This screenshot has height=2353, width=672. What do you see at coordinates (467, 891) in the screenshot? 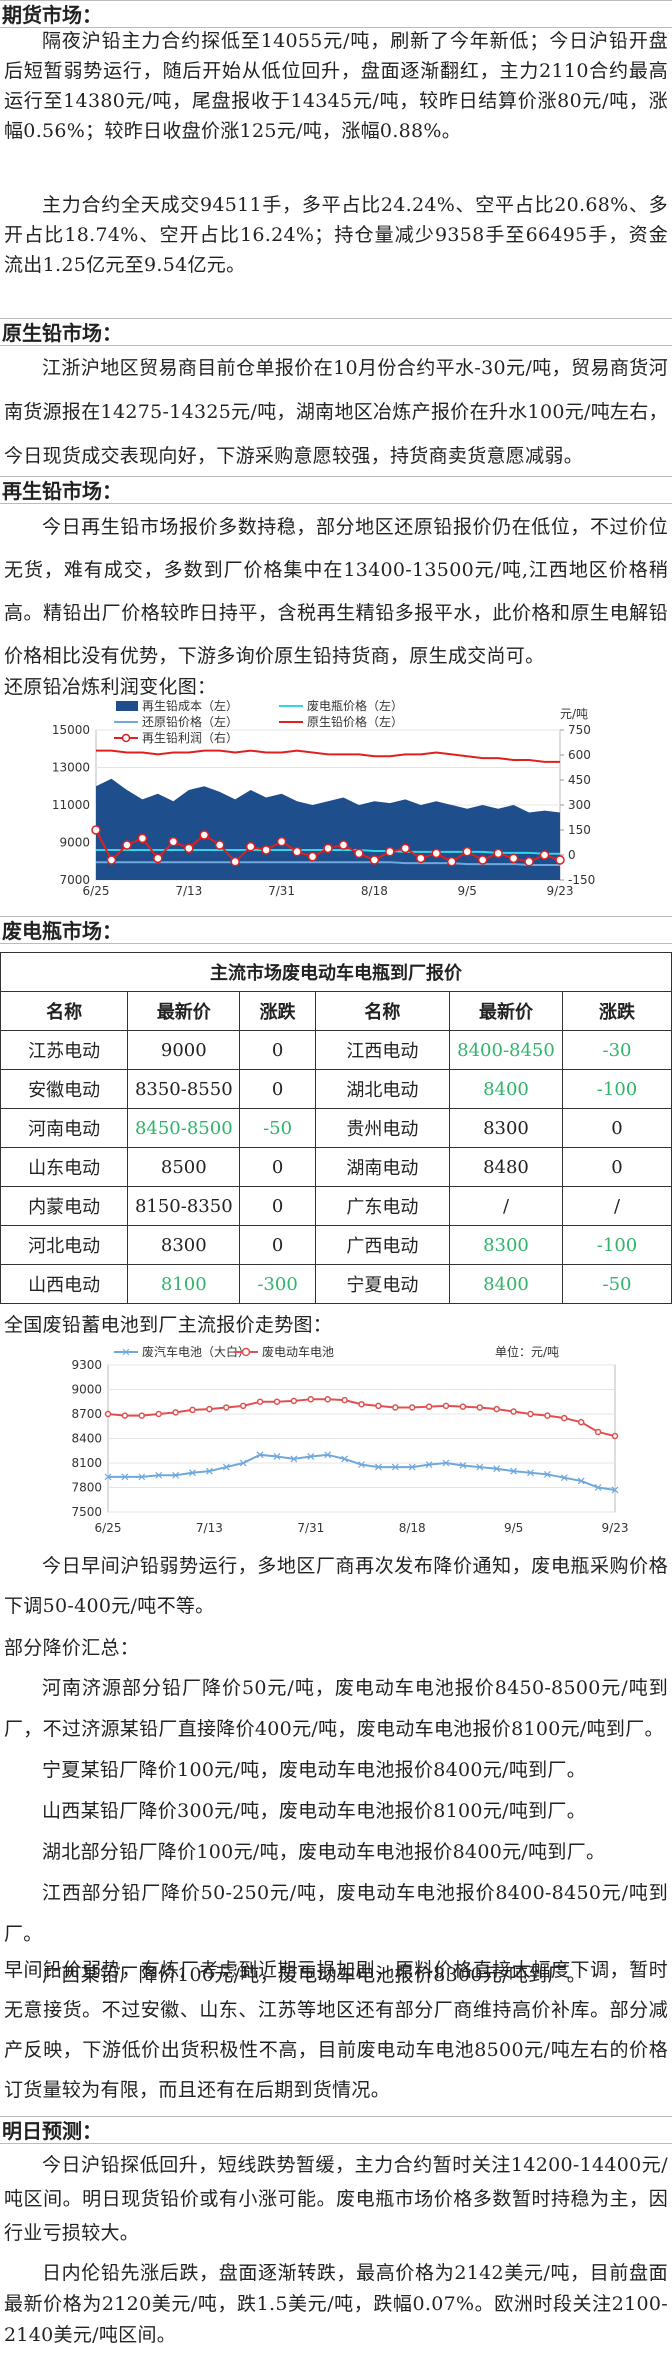
I see `x-tick-label: 9/5` at bounding box center [467, 891].